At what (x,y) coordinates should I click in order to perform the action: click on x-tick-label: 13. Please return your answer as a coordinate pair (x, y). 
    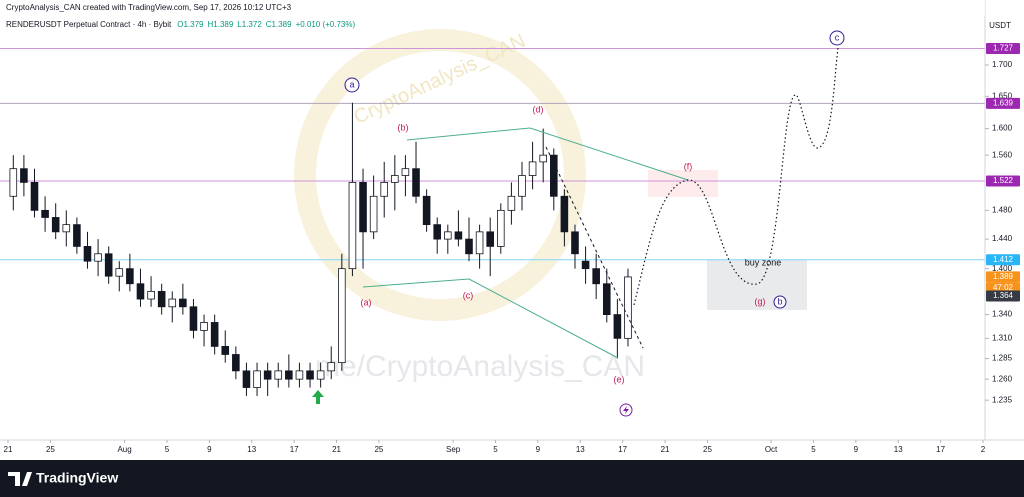
    Looking at the image, I should click on (580, 449).